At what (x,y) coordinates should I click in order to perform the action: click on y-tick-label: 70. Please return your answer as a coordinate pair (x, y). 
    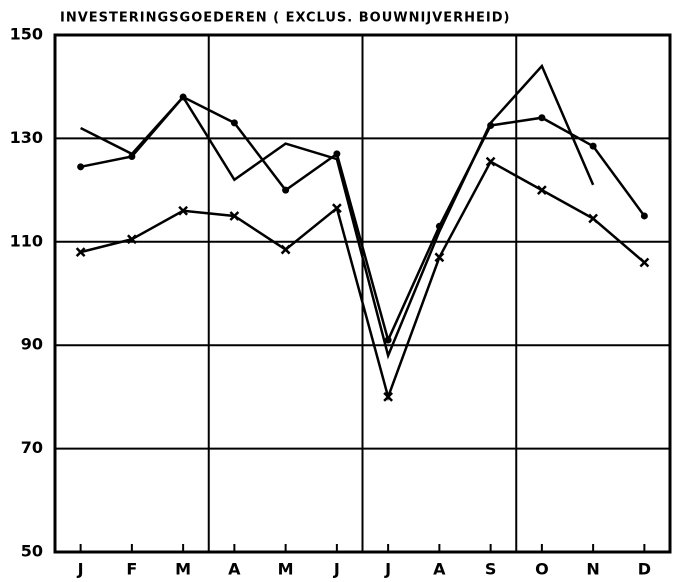
    Looking at the image, I should click on (32, 447).